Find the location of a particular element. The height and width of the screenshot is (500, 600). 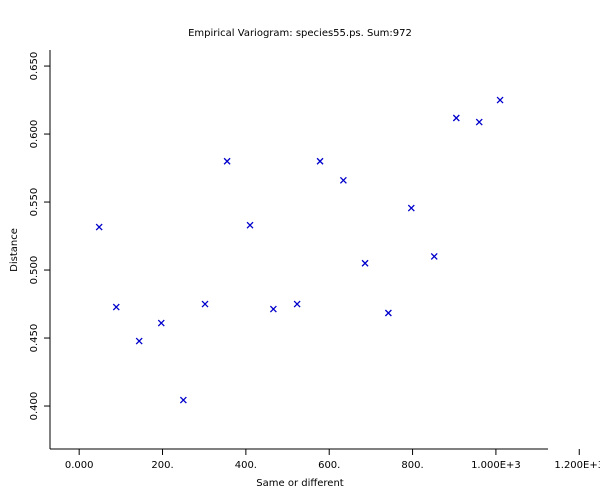

x-tick-label: 600. is located at coordinates (329, 465).